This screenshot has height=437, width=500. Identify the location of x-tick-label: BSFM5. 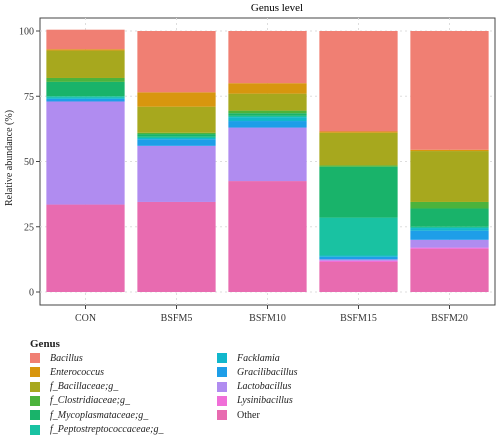
(177, 318).